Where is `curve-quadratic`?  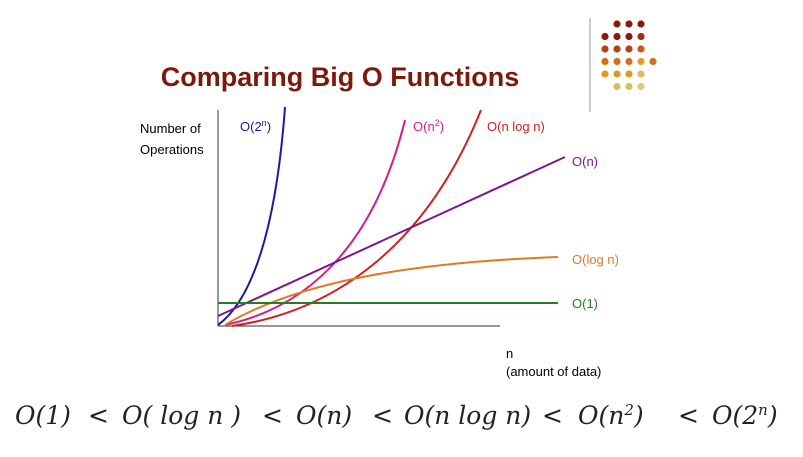
curve-quadratic is located at coordinates (315, 222).